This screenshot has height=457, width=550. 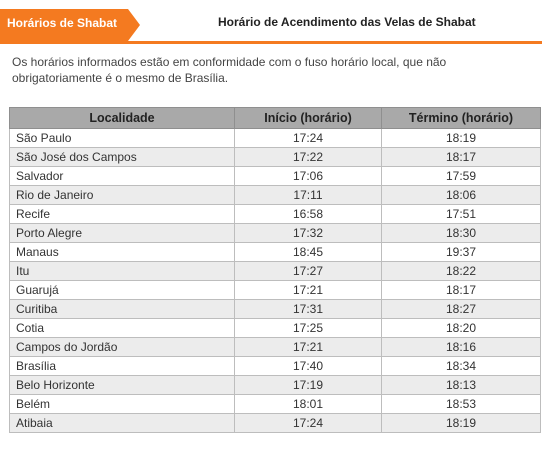 What do you see at coordinates (461, 118) in the screenshot?
I see `column-header-end: Término (horário)` at bounding box center [461, 118].